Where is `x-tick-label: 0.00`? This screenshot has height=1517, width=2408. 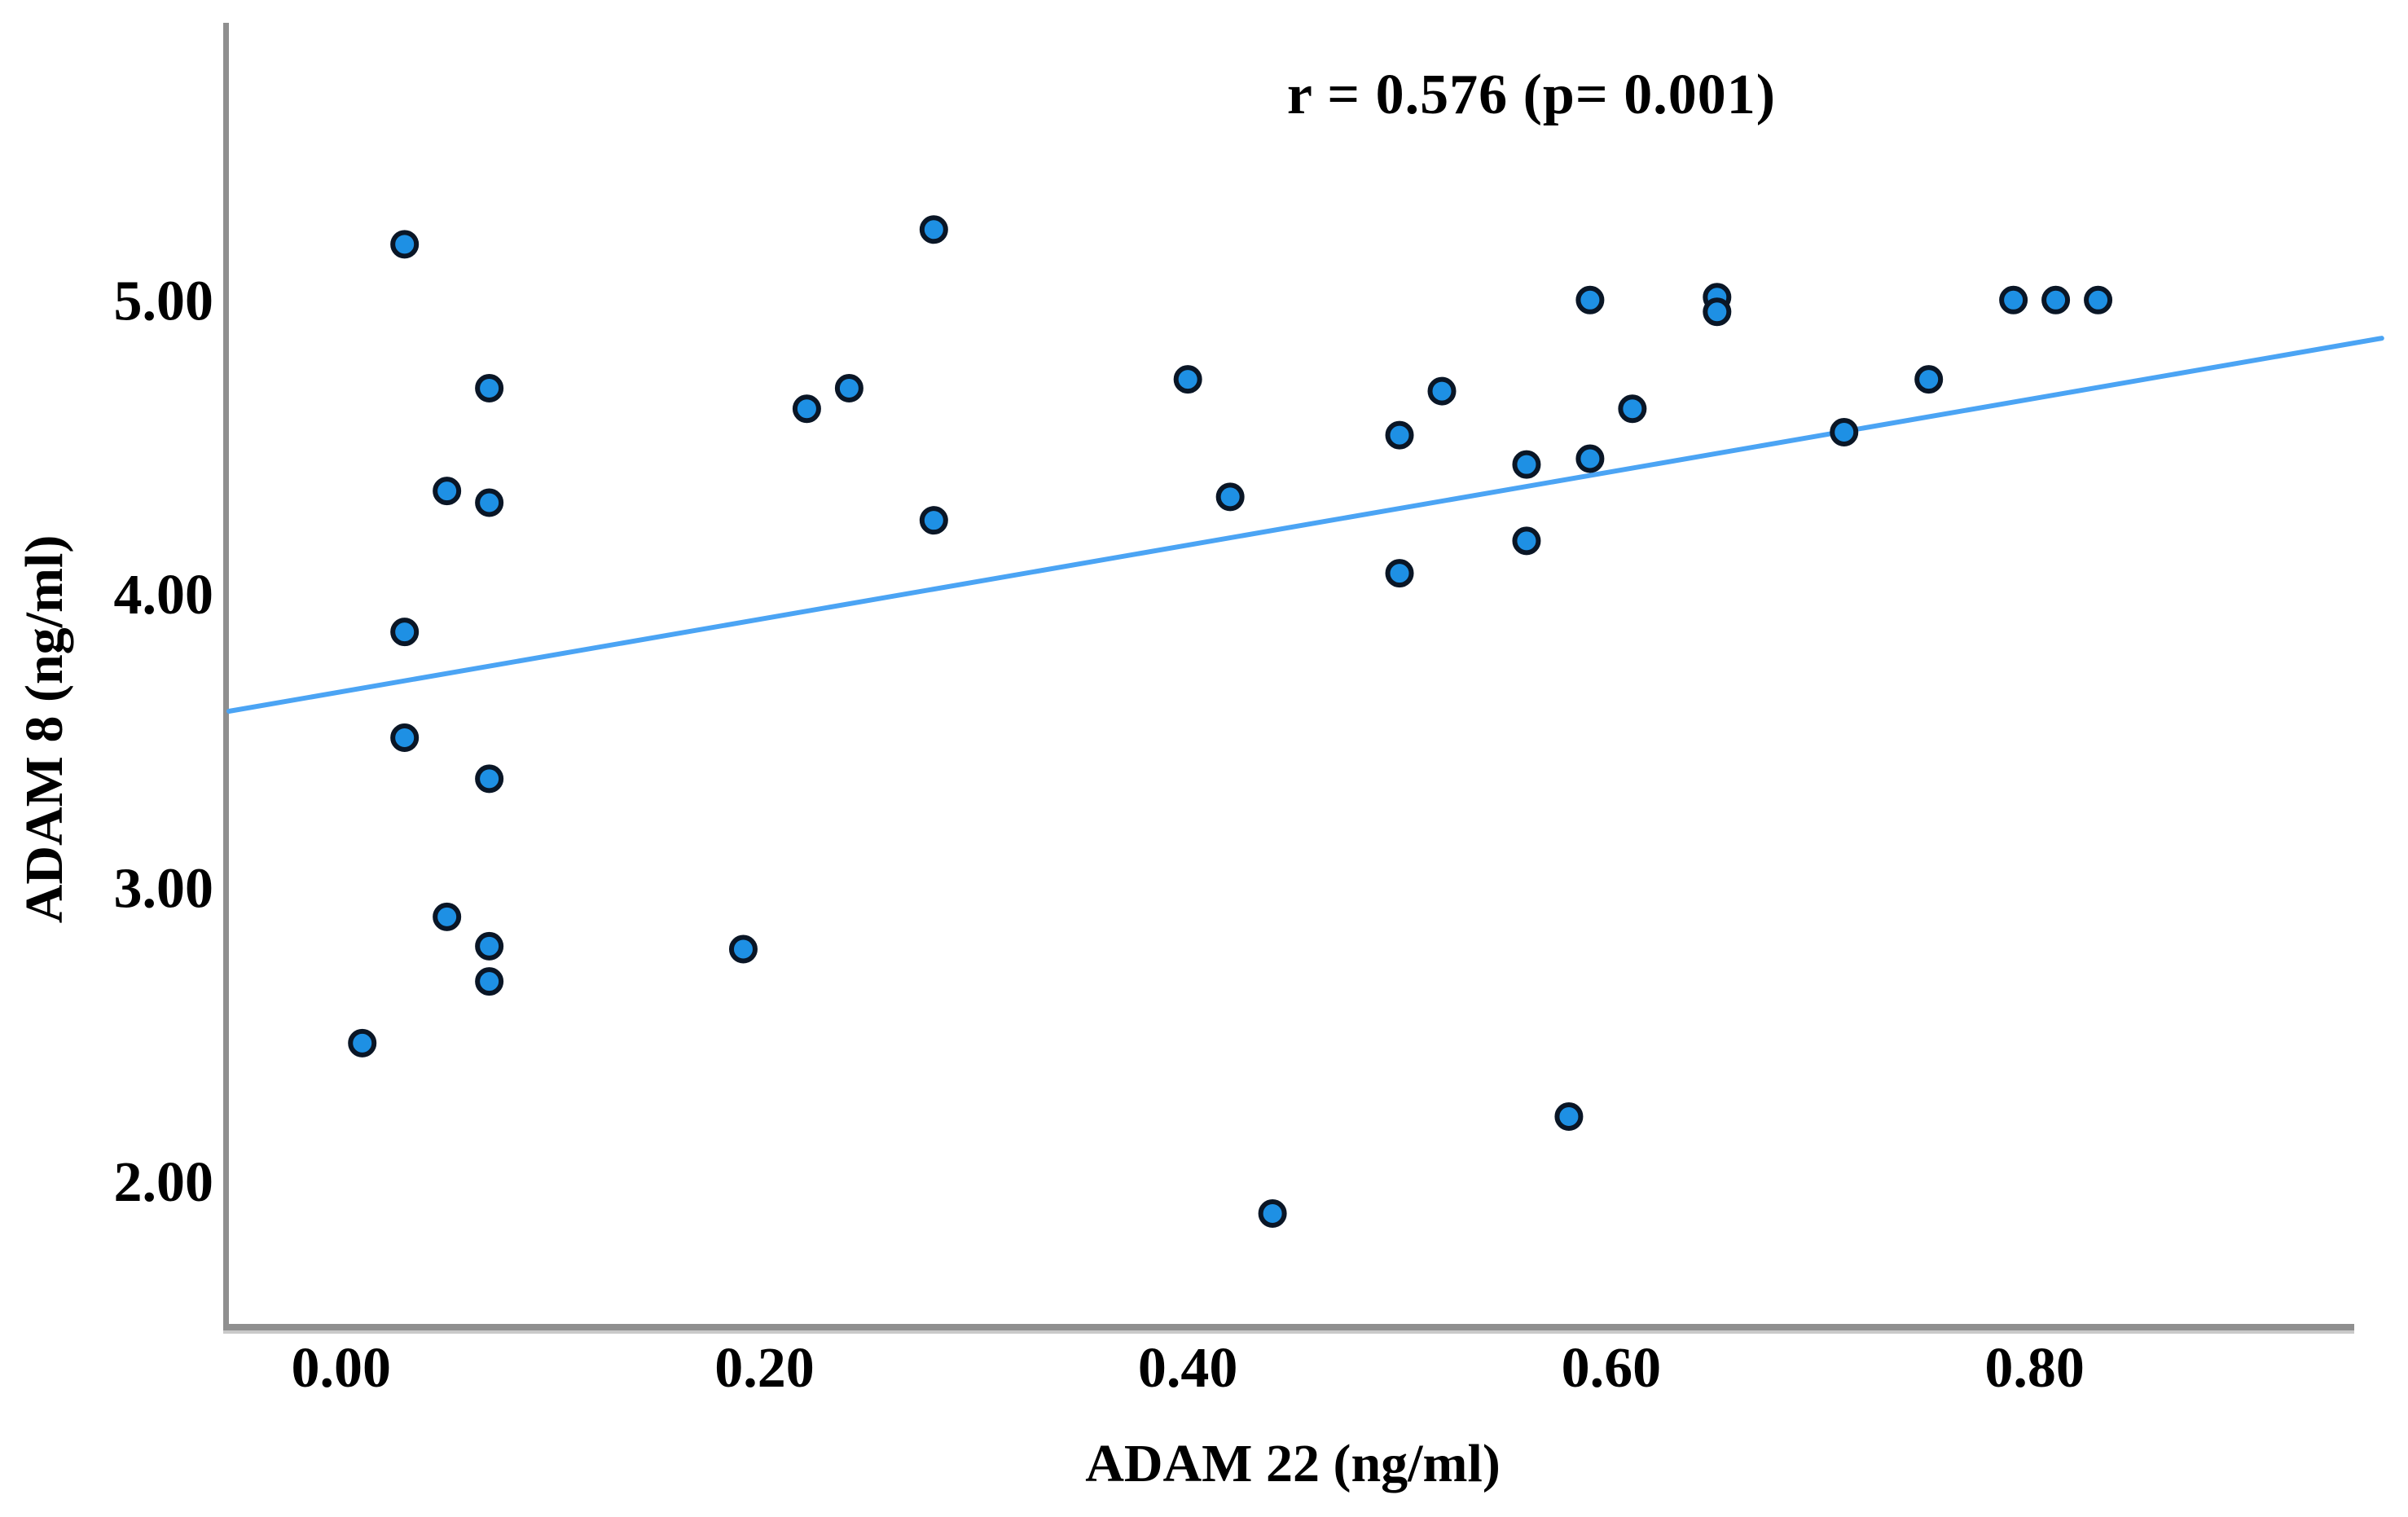
x-tick-label: 0.00 is located at coordinates (341, 1368).